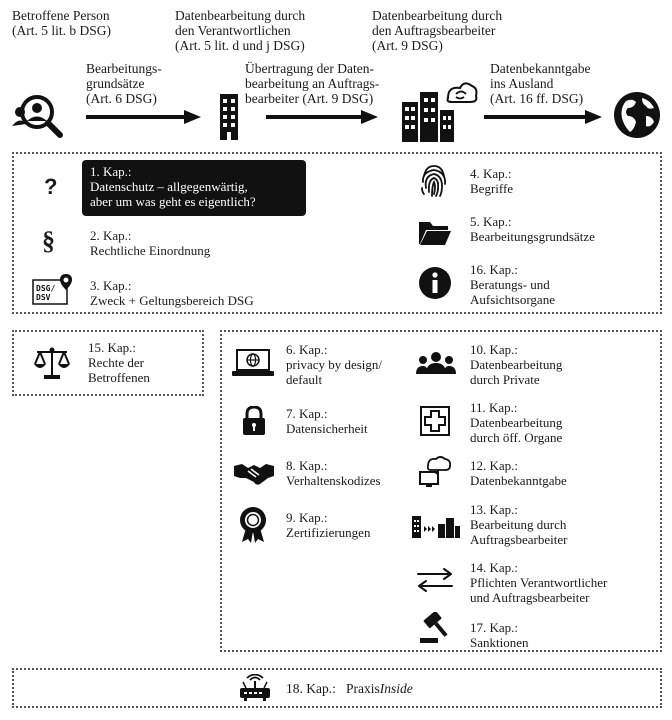  What do you see at coordinates (45, 288) in the screenshot?
I see `svg-text: DSG/` at bounding box center [45, 288].